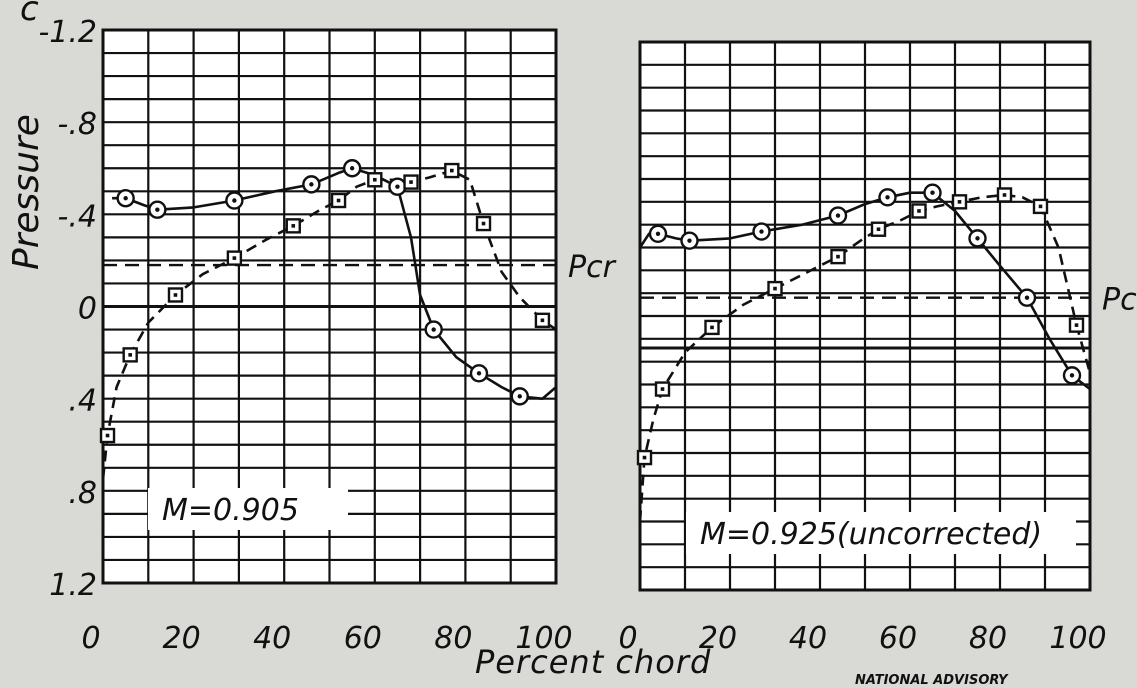 Image resolution: width=1137 pixels, height=688 pixels. I want to click on footer-note: NATIONAL ADVISORY, so click(932, 680).